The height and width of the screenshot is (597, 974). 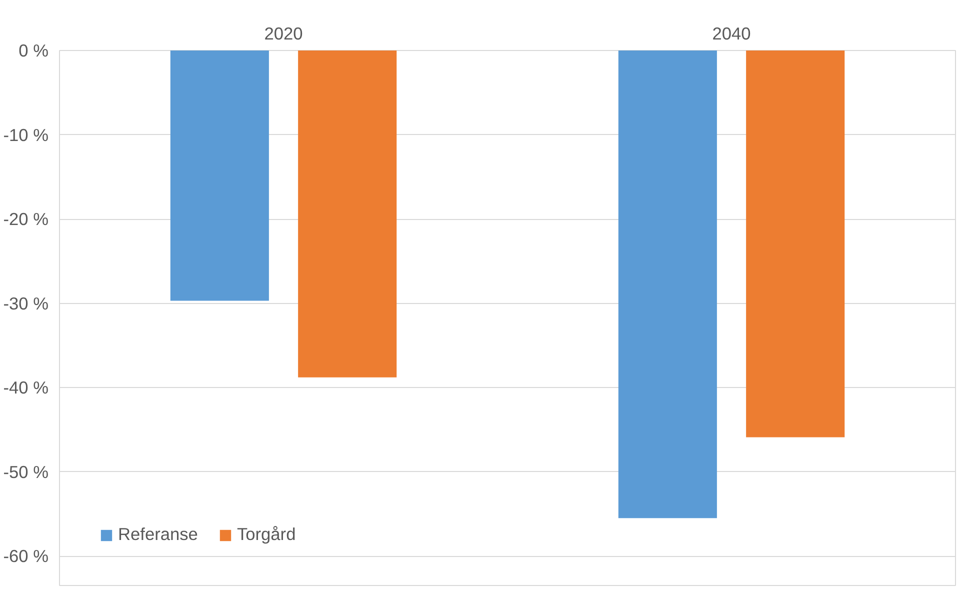 I want to click on legend-label: Torgård, so click(x=266, y=534).